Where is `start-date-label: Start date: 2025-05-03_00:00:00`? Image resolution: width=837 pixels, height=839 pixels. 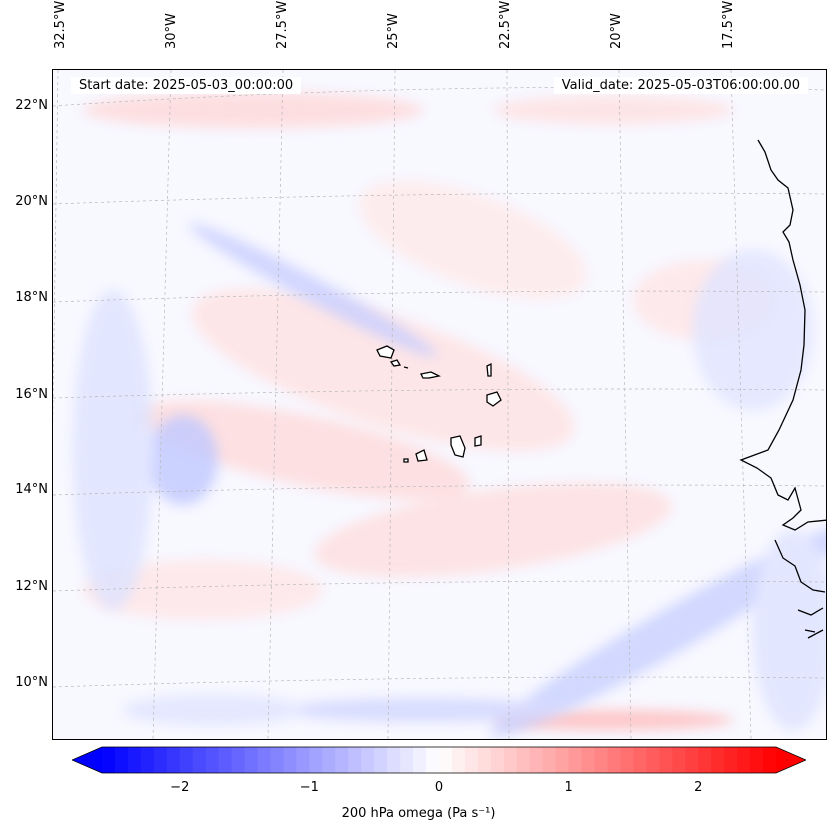 start-date-label: Start date: 2025-05-03_00:00:00 is located at coordinates (186, 85).